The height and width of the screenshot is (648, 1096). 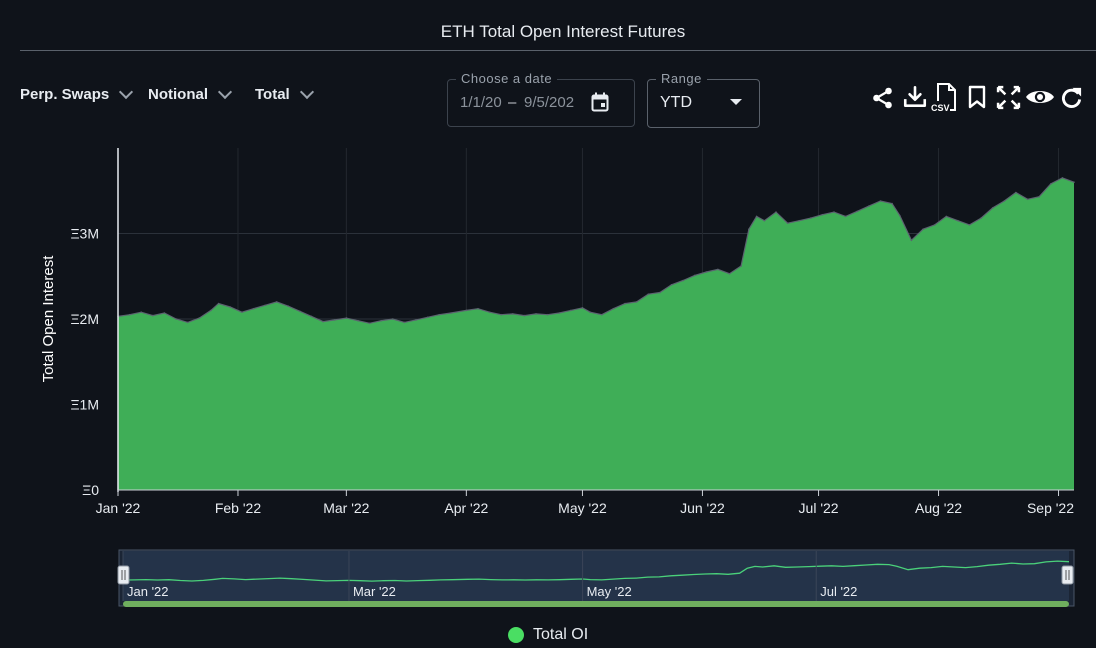 What do you see at coordinates (681, 78) in the screenshot?
I see `range-label: Range` at bounding box center [681, 78].